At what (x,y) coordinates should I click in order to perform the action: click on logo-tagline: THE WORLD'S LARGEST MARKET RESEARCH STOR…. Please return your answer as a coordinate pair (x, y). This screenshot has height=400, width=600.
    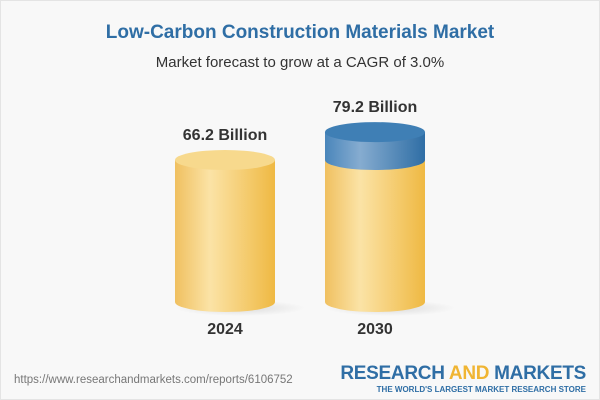
    Looking at the image, I should click on (481, 389).